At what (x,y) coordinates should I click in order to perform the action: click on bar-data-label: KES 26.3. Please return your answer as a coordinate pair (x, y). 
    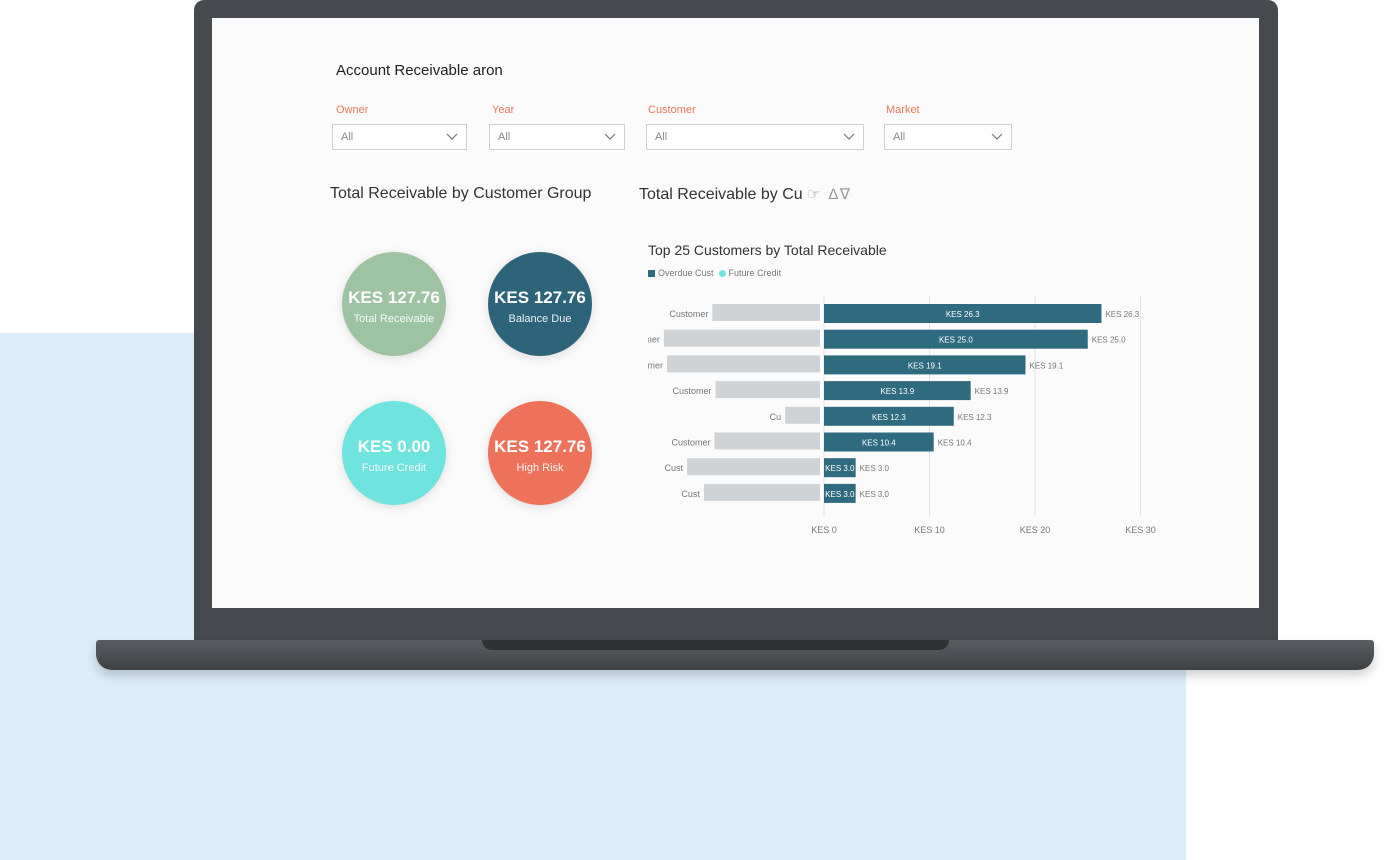
    Looking at the image, I should click on (963, 314).